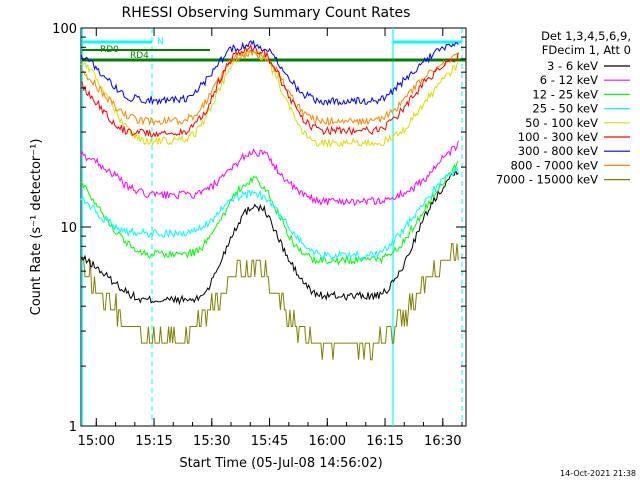 The image size is (640, 480). I want to click on flag-label-1: RD0, so click(109, 50).